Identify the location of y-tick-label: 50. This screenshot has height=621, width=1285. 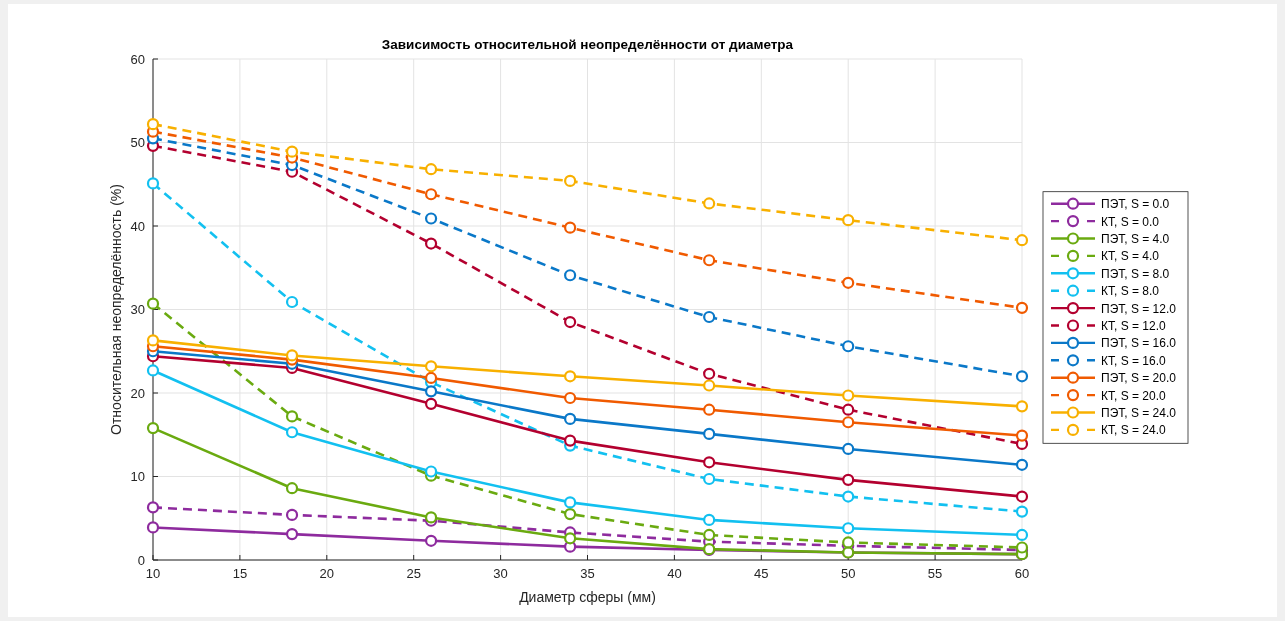
(137, 142).